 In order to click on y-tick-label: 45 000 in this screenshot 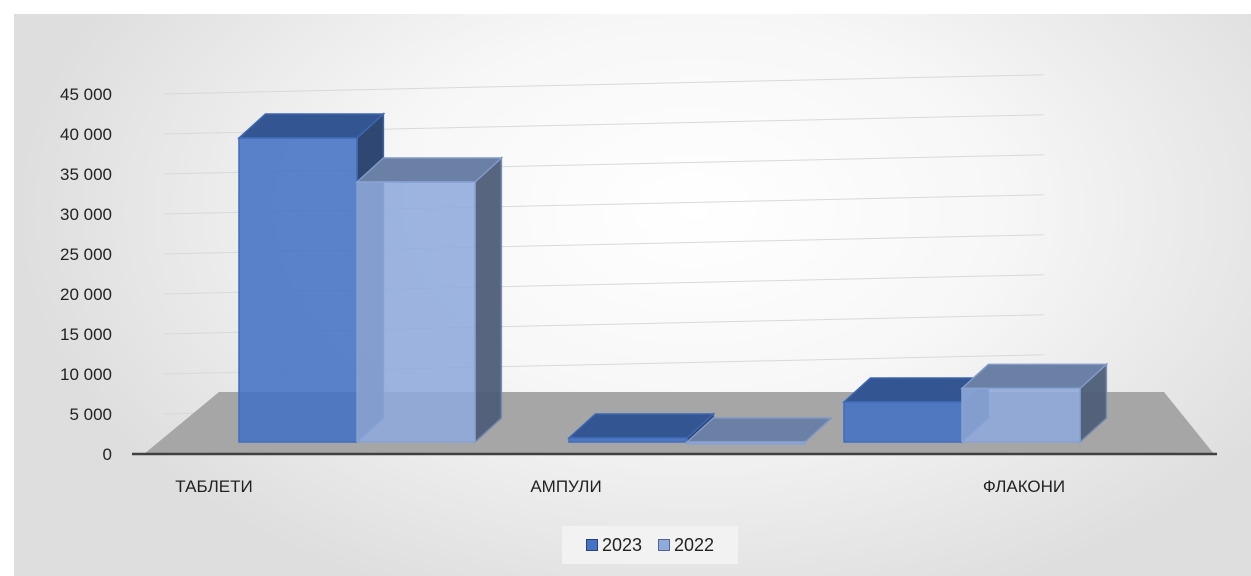, I will do `click(86, 94)`.